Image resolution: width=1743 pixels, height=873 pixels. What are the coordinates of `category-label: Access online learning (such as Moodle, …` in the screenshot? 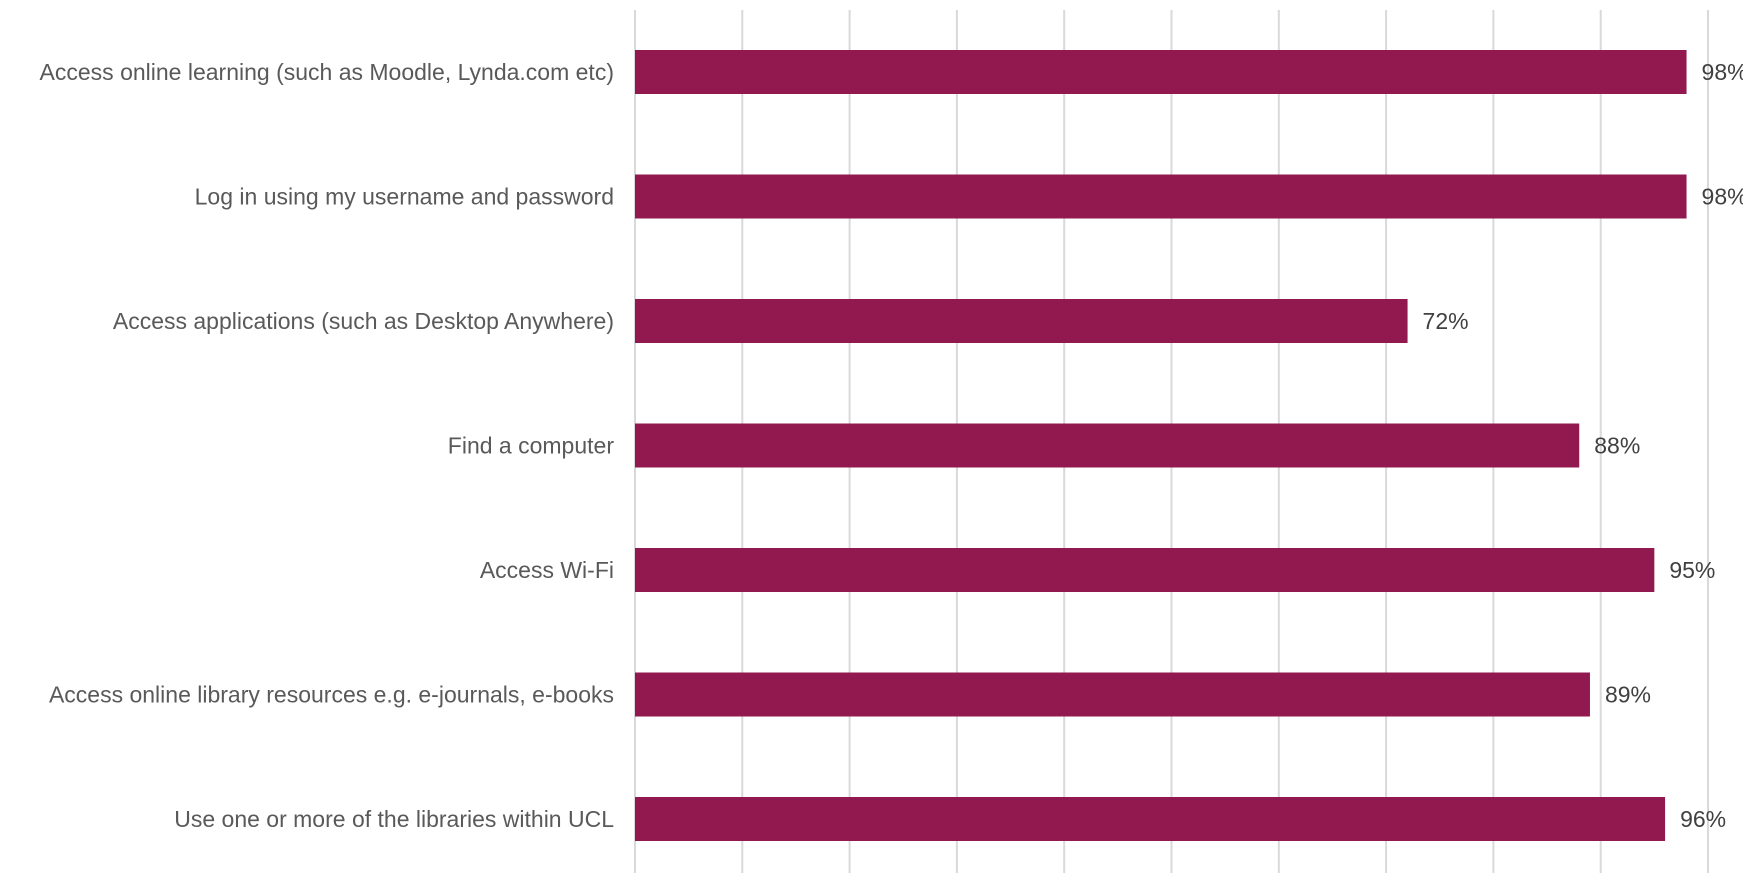 It's located at (327, 72).